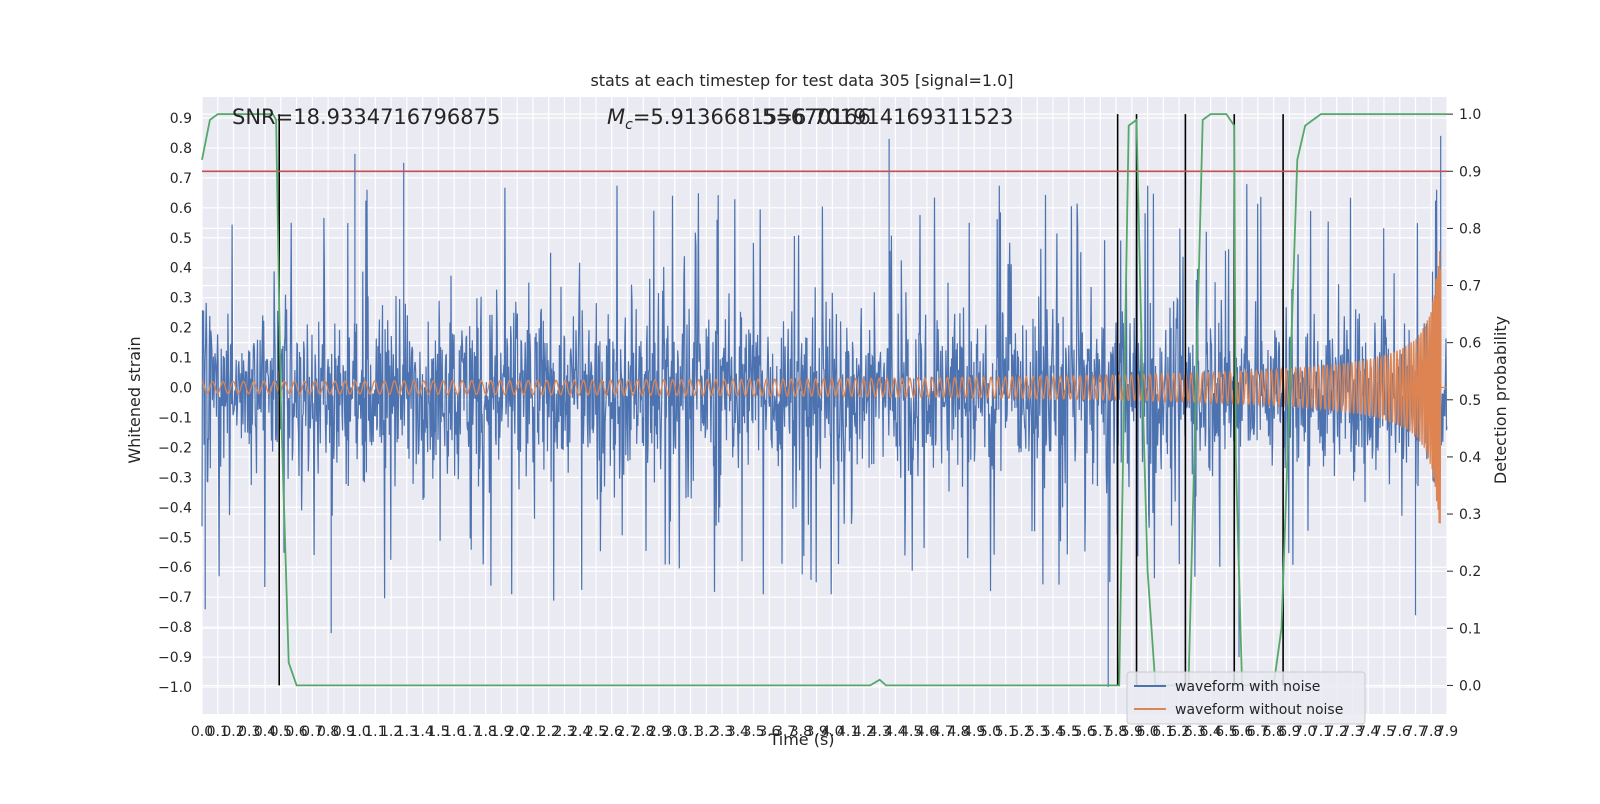 The image size is (1600, 804). Describe the element at coordinates (533, 732) in the screenshot. I see `x-tick-label: 2.1` at that location.